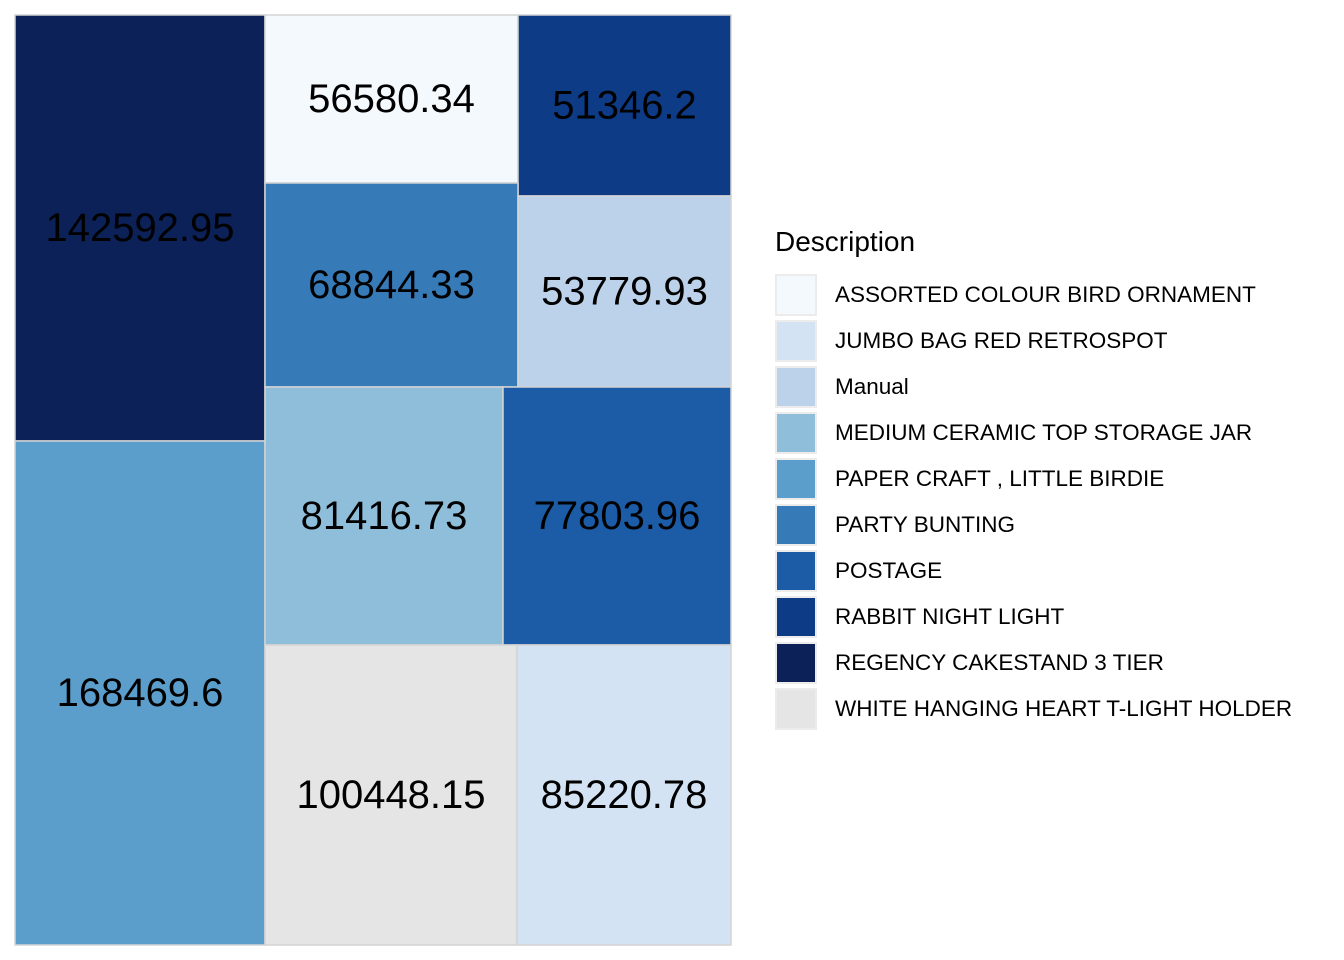 Image resolution: width=1344 pixels, height=960 pixels. What do you see at coordinates (1064, 708) in the screenshot?
I see `legend-label-white-hanging-heart-t-light-holder: WHITE HANGING HEART T-LIGHT HOLDER` at bounding box center [1064, 708].